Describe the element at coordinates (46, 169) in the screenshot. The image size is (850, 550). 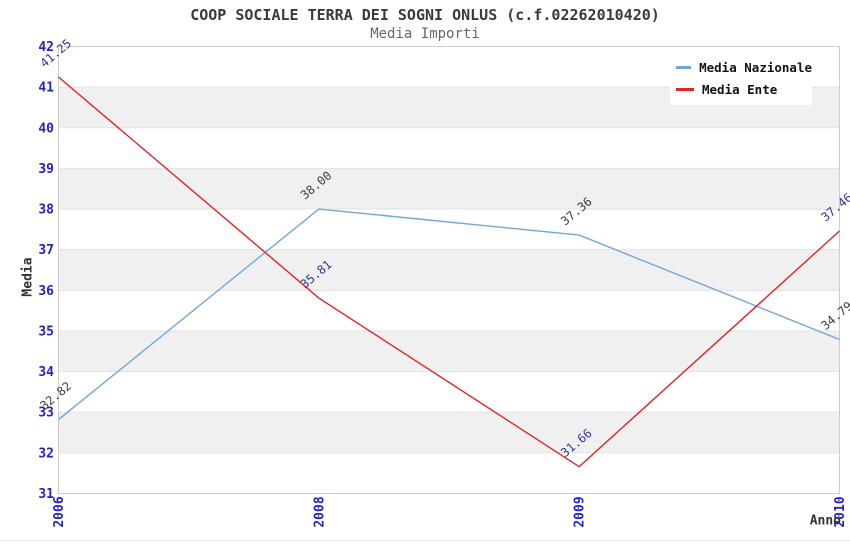
I see `y-tick-label: 39` at that location.